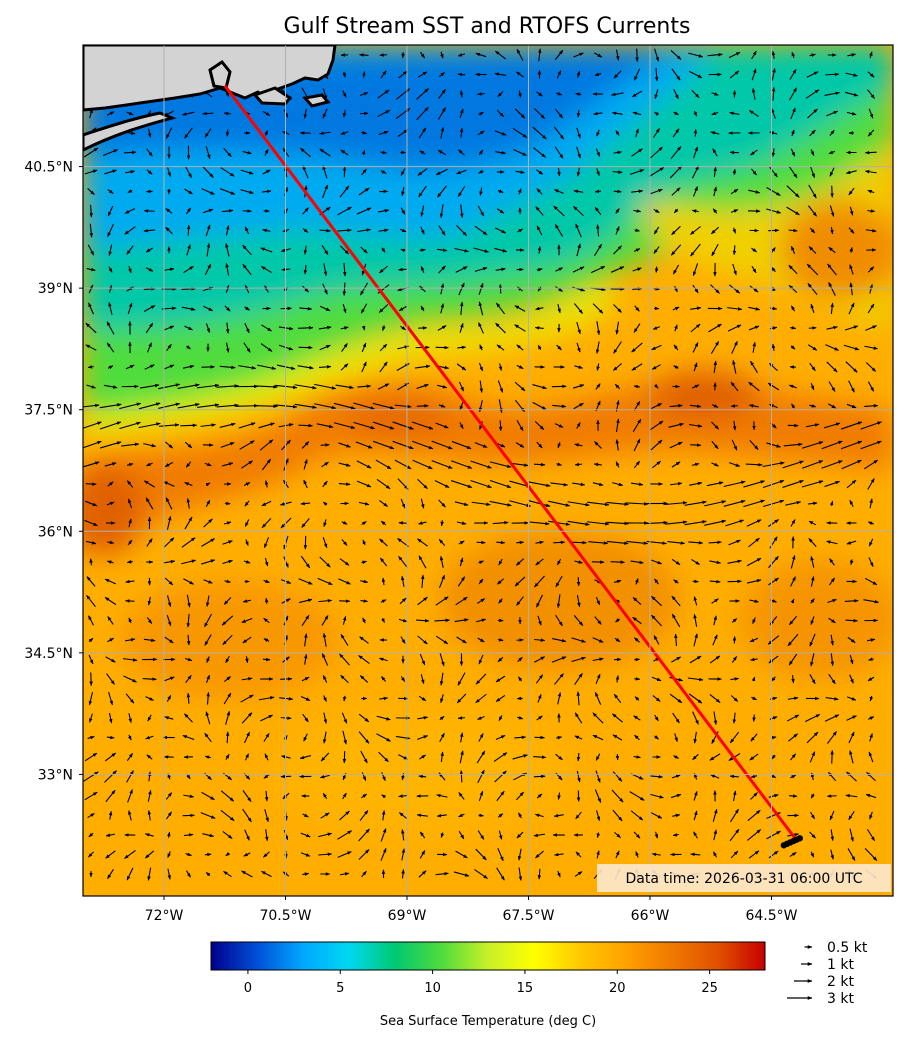 The height and width of the screenshot is (1044, 907). I want to click on quiver-key-label: 0.5 kt, so click(847, 948).